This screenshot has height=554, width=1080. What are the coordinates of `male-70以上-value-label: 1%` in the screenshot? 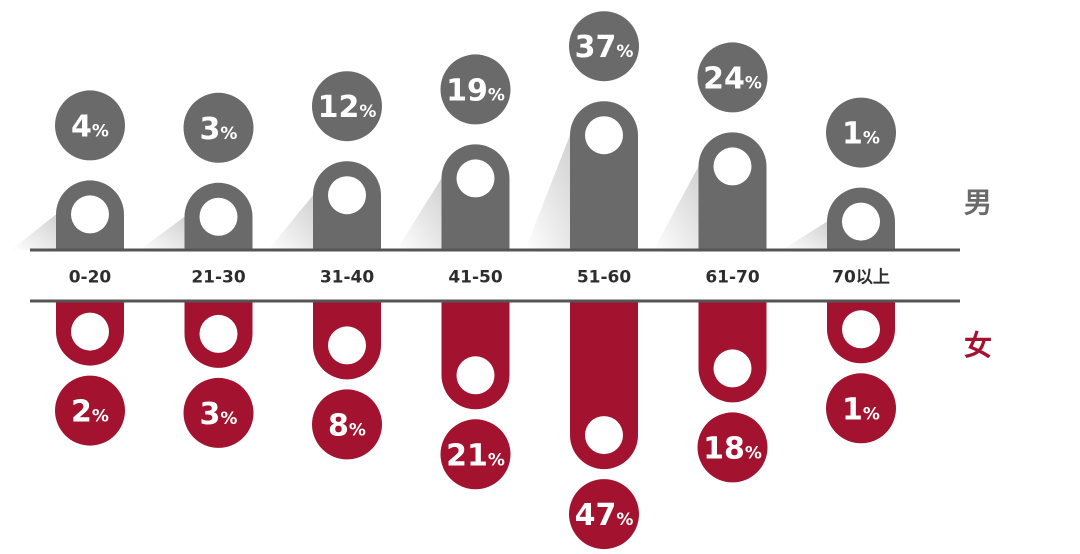 It's located at (861, 134).